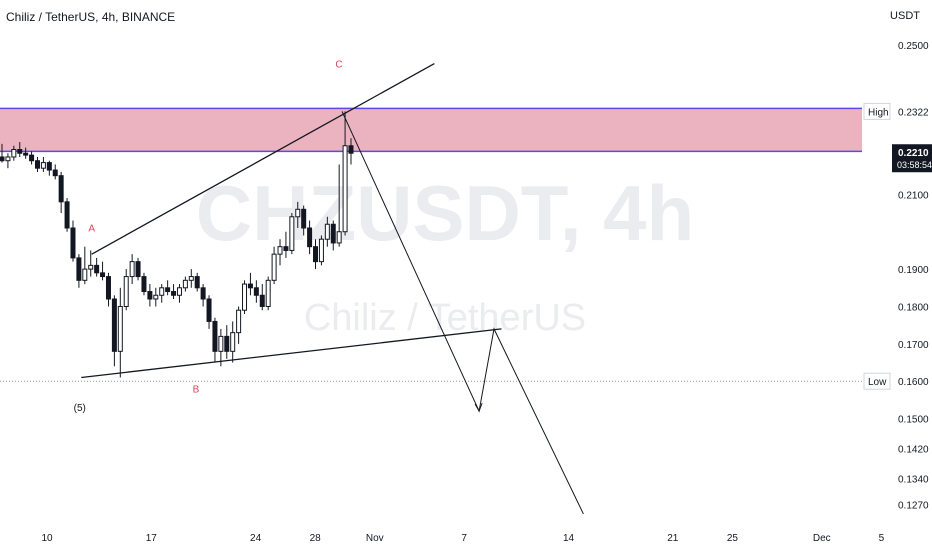  What do you see at coordinates (913, 270) in the screenshot?
I see `y-tick-label: 0.1900` at bounding box center [913, 270].